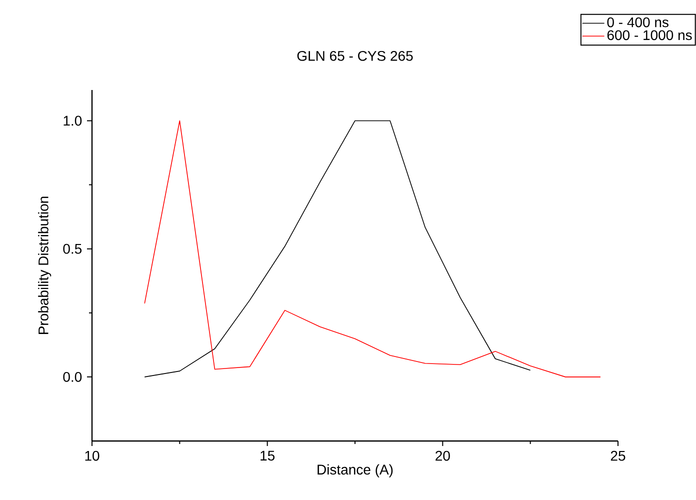  What do you see at coordinates (355, 55) in the screenshot?
I see `chart-title: GLN 65 - CYS 265` at bounding box center [355, 55].